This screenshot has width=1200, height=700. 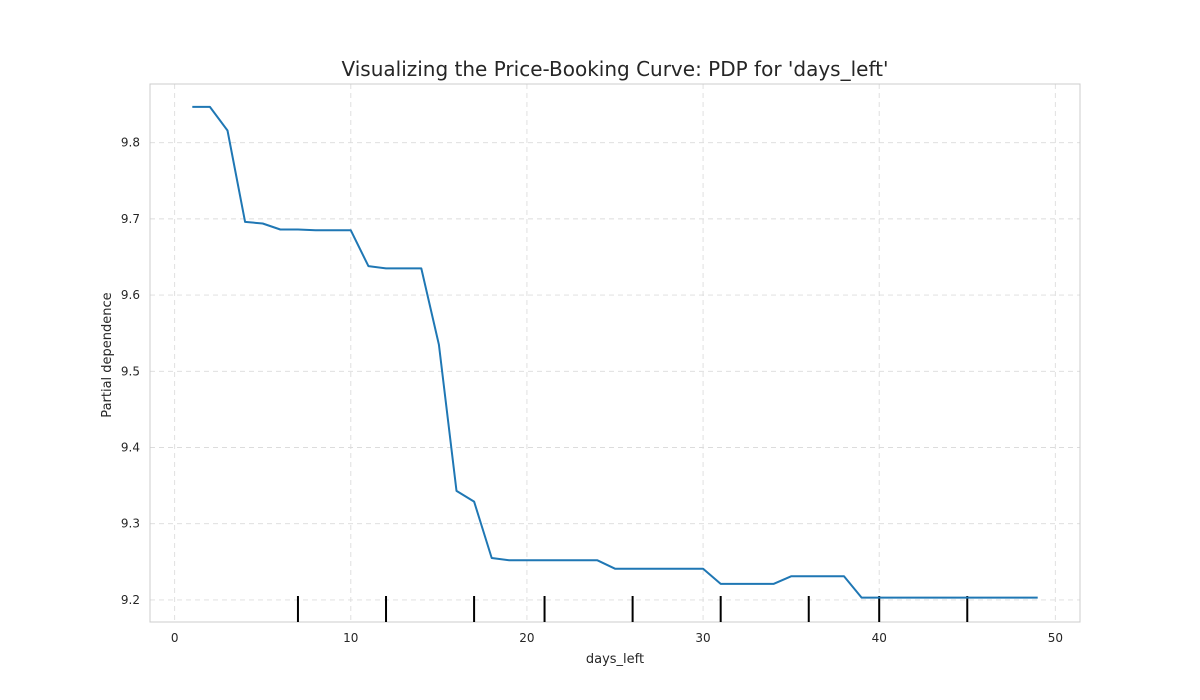 I want to click on y-tick-label: 9.4, so click(x=130, y=447).